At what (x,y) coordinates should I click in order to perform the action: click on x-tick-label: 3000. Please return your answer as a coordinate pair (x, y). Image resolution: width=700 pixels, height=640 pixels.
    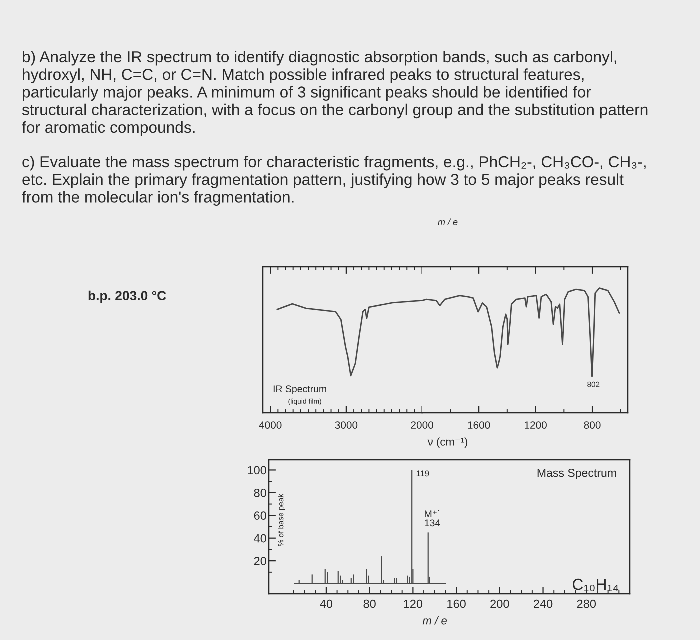
    Looking at the image, I should click on (346, 425).